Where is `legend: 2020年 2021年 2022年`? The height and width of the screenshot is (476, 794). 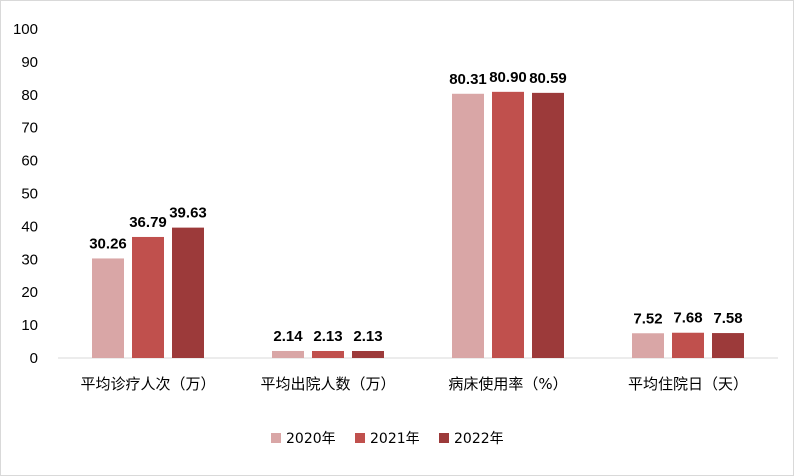
legend: 2020年 2021年 2022年 is located at coordinates (387, 439).